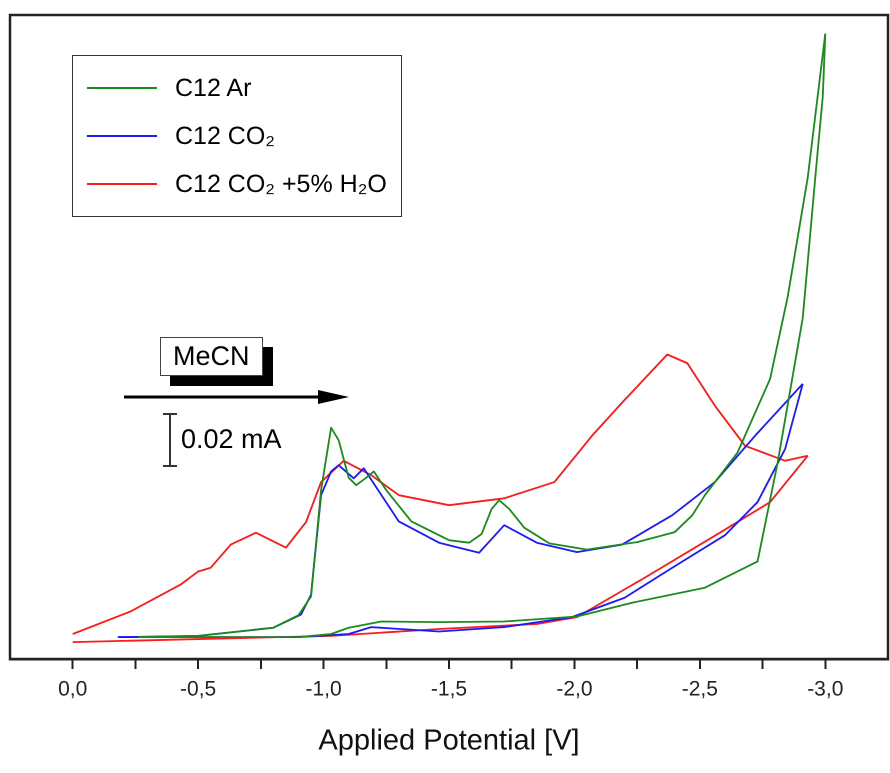 This screenshot has width=890, height=773. I want to click on x-tick-label: 0,0, so click(73, 688).